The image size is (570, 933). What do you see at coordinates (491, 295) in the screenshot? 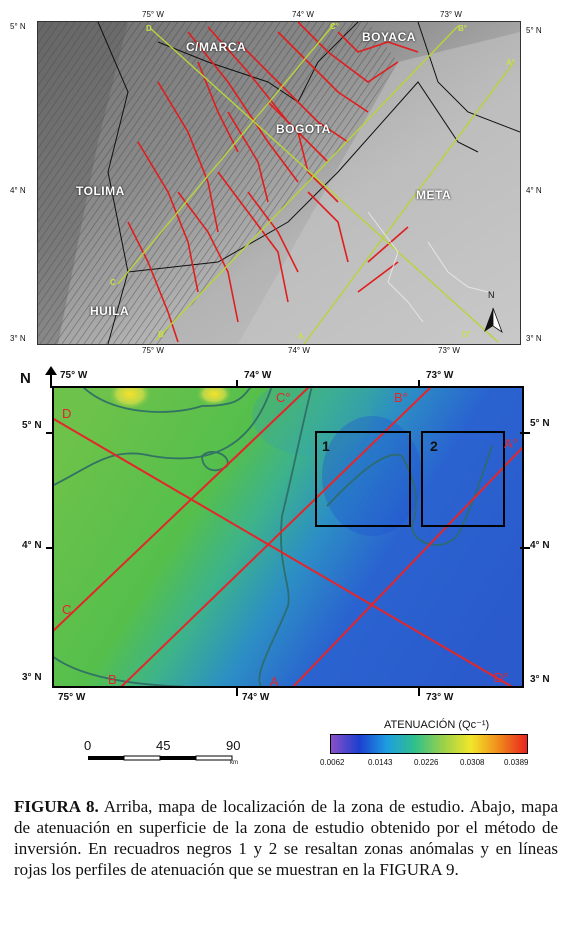
I see `north-label: N` at bounding box center [491, 295].